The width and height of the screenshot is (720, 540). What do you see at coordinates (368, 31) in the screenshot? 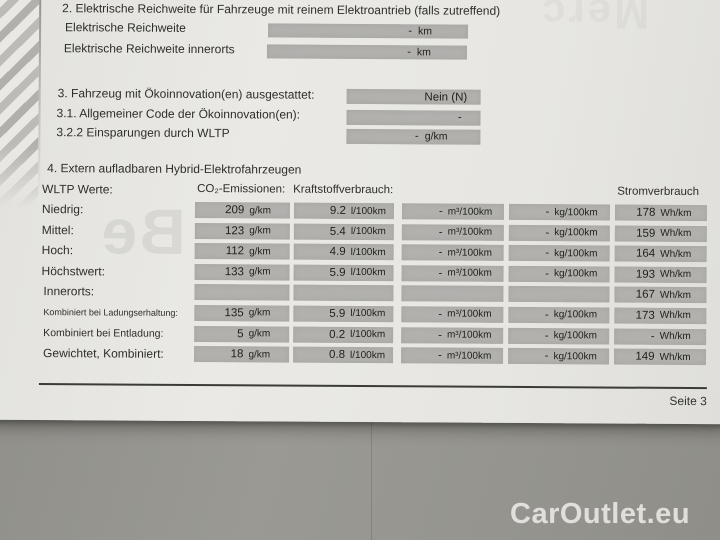
I see `field-value-elektrische-reichweite: - km` at bounding box center [368, 31].